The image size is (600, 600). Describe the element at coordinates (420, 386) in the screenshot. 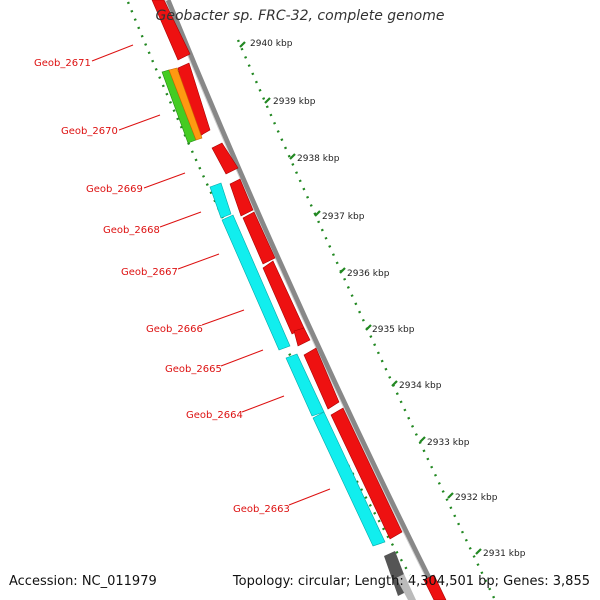

I see `kbp-label: 2934 kbp` at that location.